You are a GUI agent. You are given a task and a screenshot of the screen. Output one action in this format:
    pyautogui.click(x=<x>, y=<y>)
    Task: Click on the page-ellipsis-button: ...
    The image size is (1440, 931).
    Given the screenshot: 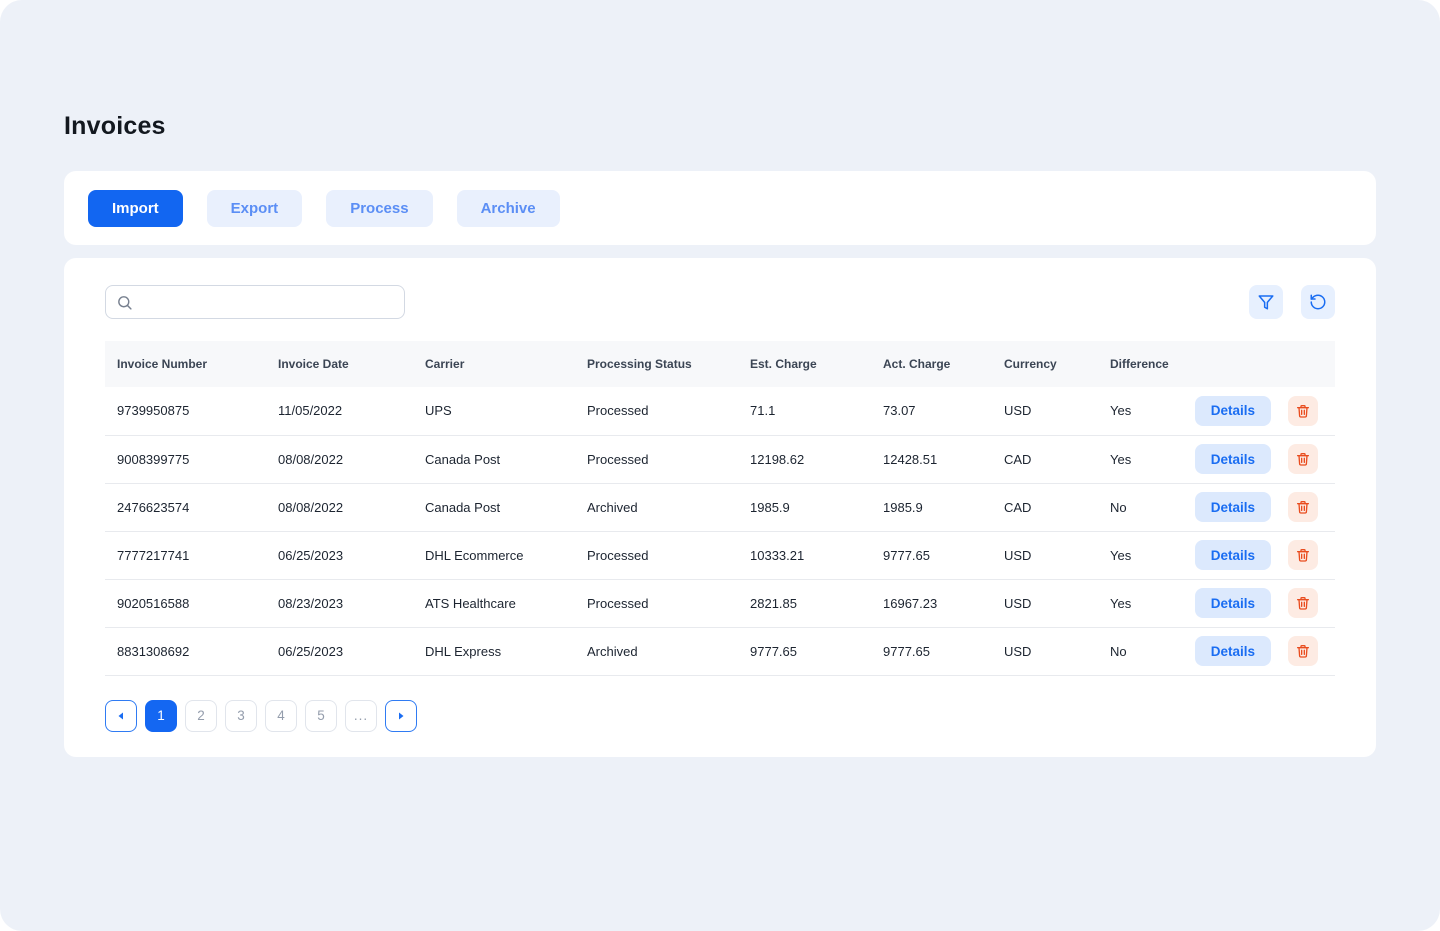 What is the action you would take?
    pyautogui.click(x=361, y=715)
    